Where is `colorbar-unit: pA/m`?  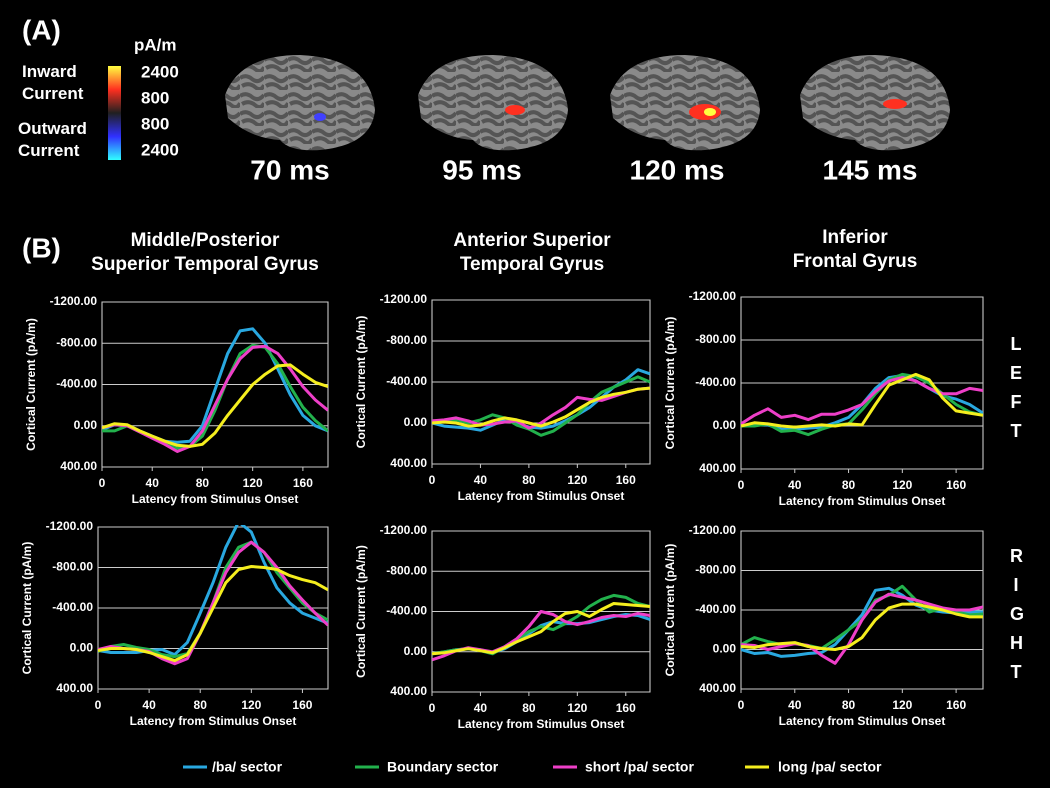 colorbar-unit: pA/m is located at coordinates (155, 44).